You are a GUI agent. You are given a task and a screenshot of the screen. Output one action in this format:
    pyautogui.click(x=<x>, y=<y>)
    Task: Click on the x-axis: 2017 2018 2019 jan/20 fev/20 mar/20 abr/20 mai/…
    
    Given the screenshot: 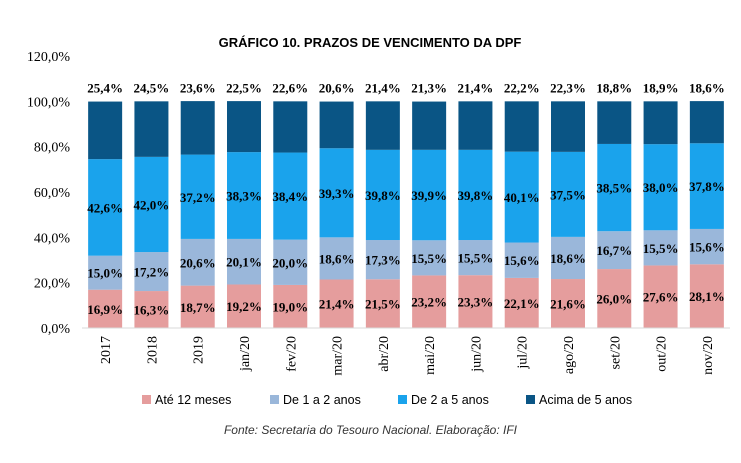 What is the action you would take?
    pyautogui.click(x=406, y=351)
    